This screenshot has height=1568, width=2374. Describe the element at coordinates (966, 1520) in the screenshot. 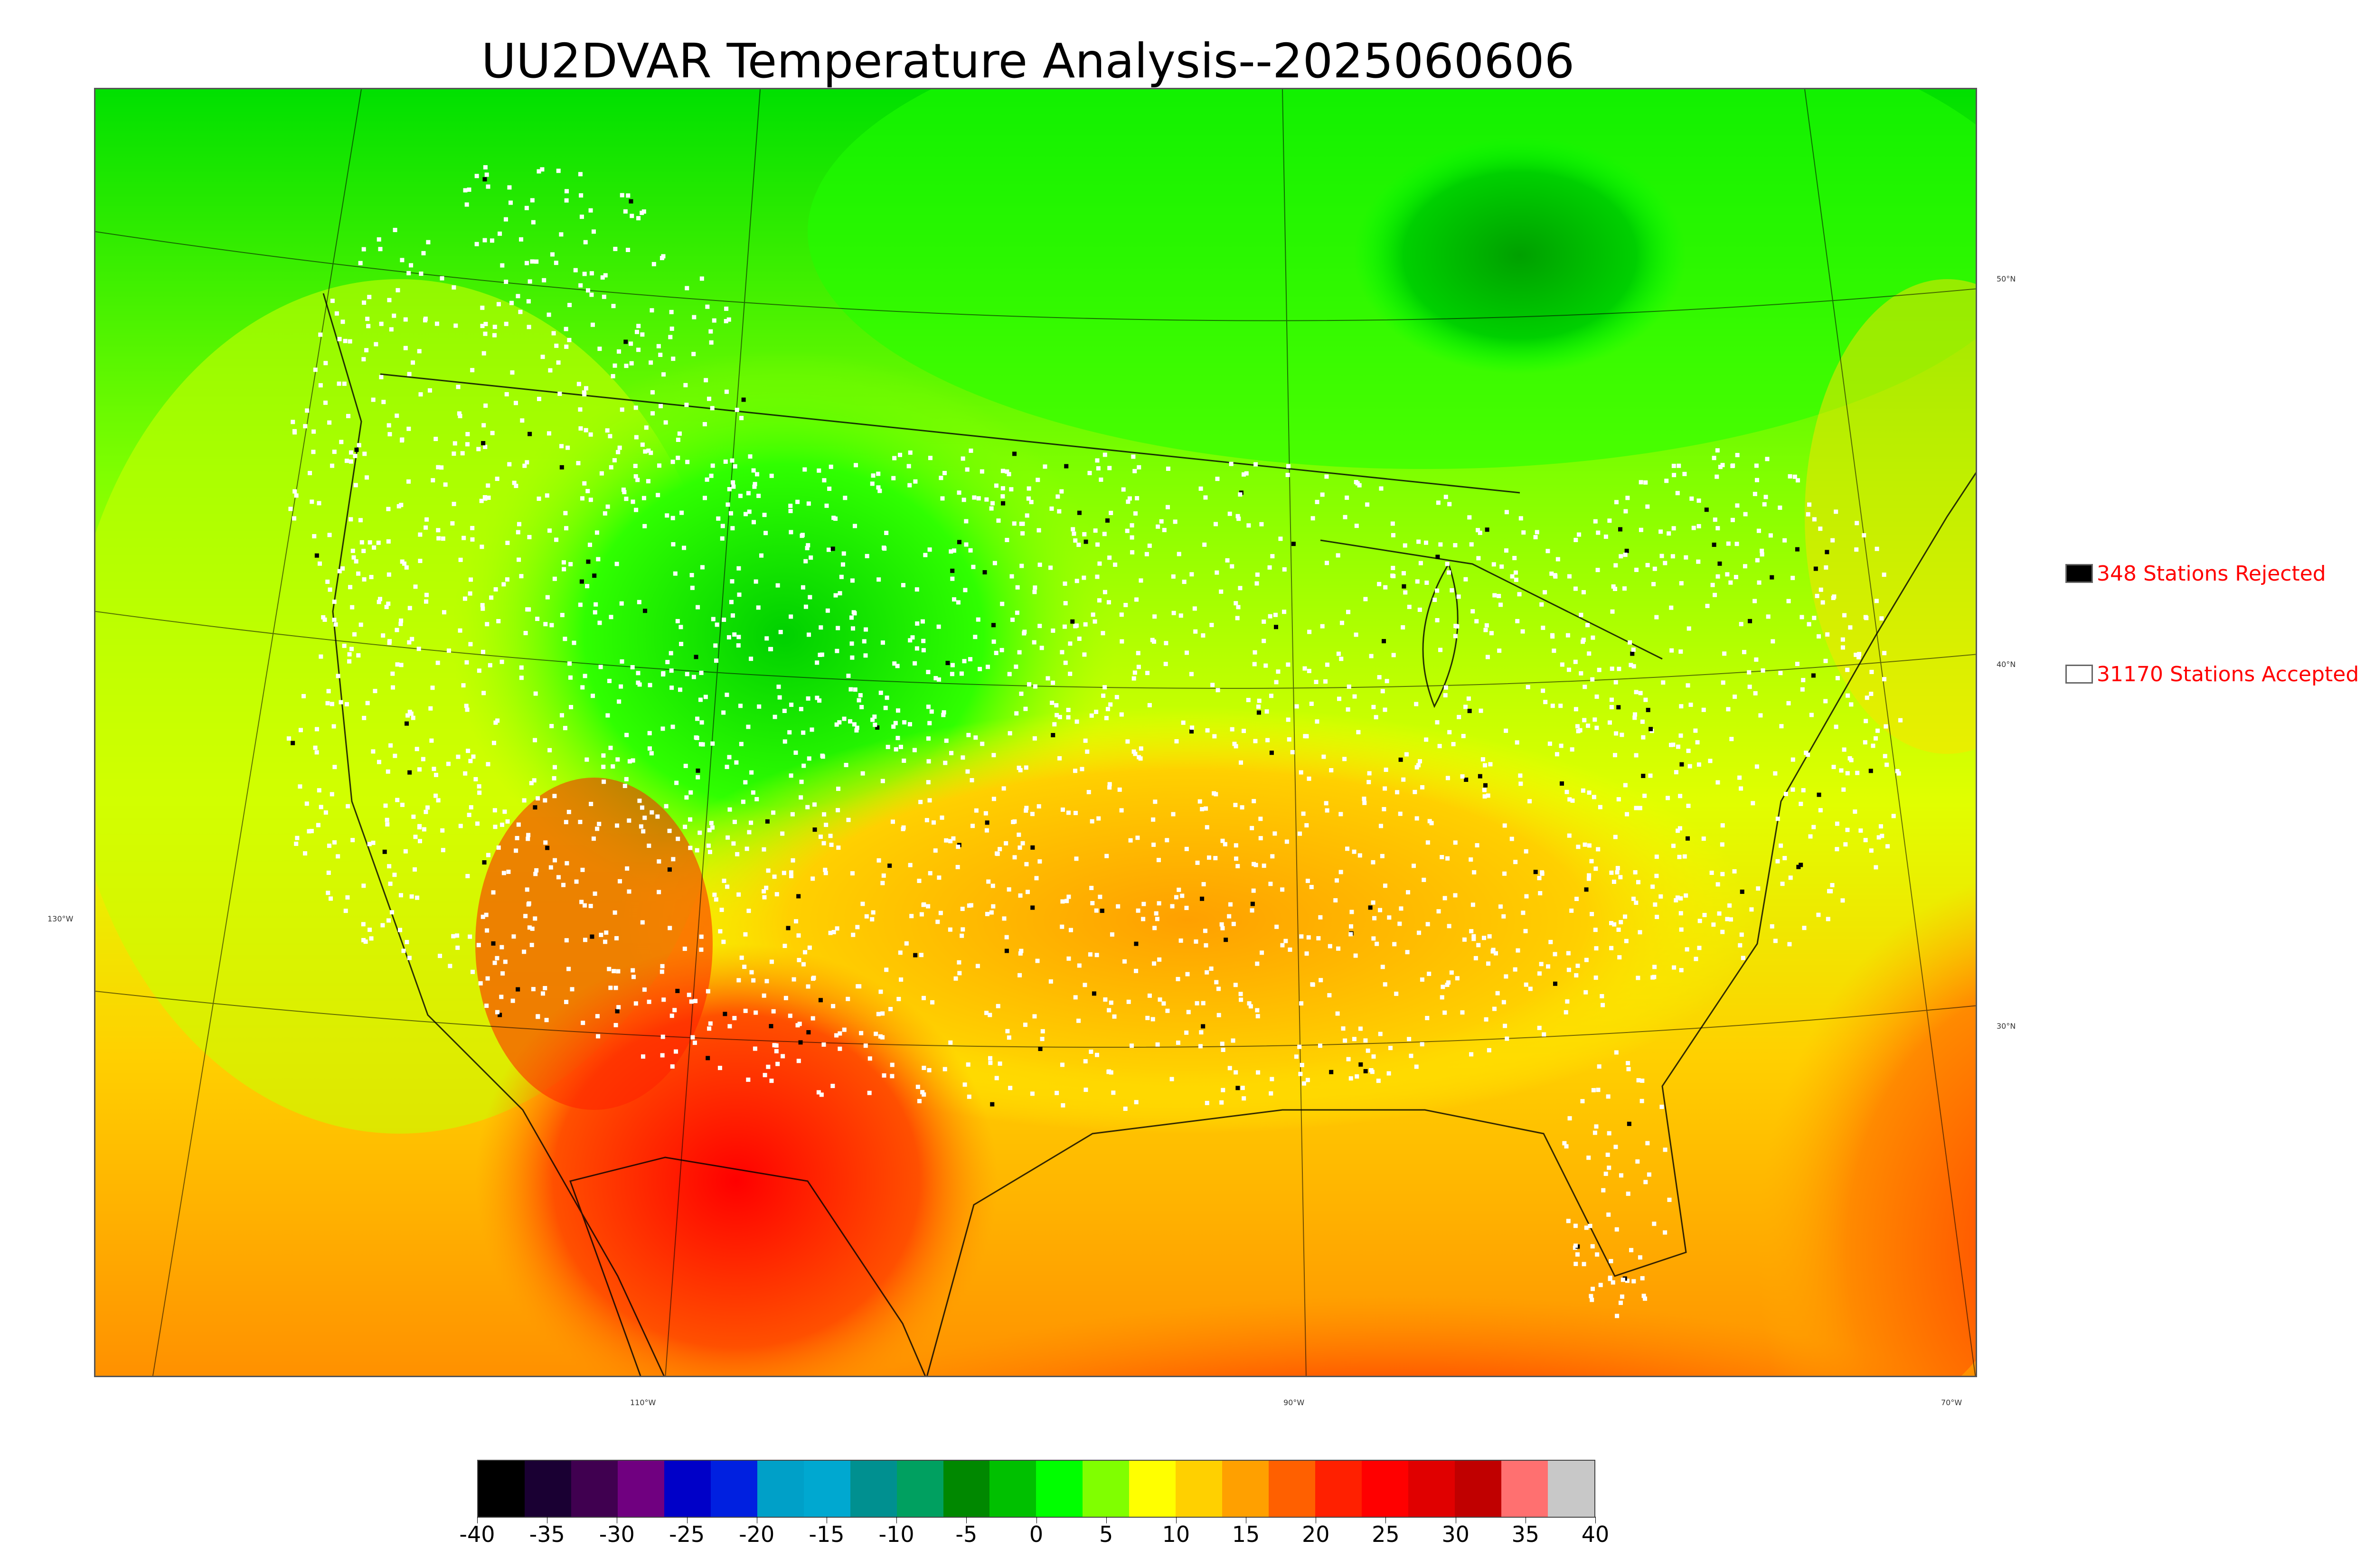

I see `colorbar-tick` at that location.